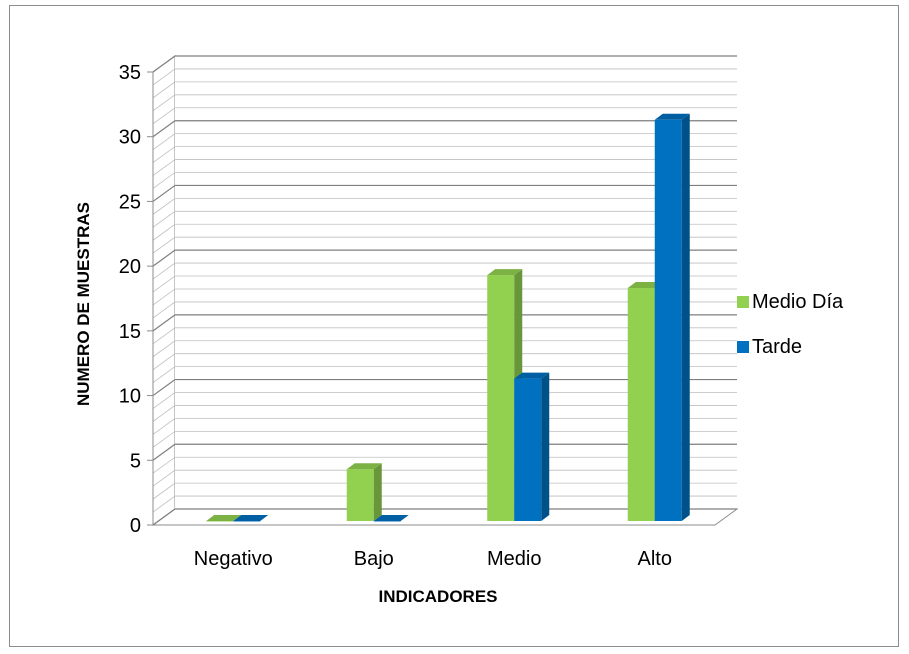 The width and height of the screenshot is (909, 654). Describe the element at coordinates (233, 559) in the screenshot. I see `x-tick-label: Negativo` at that location.